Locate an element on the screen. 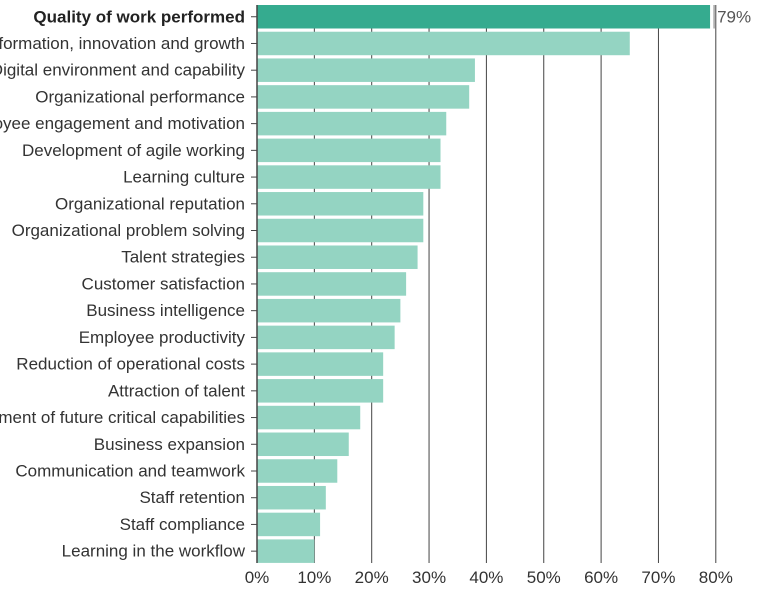  x-tick-label: 60% is located at coordinates (601, 577).